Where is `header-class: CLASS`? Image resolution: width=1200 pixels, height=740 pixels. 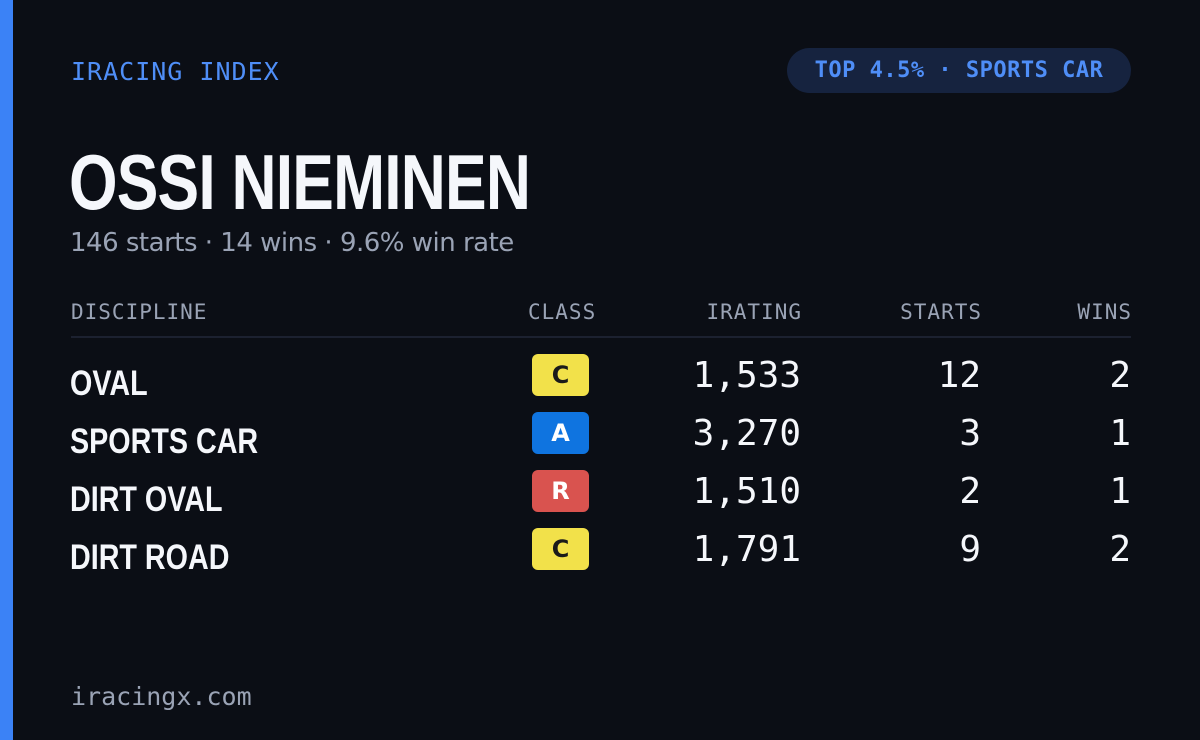
header-class: CLASS is located at coordinates (562, 312).